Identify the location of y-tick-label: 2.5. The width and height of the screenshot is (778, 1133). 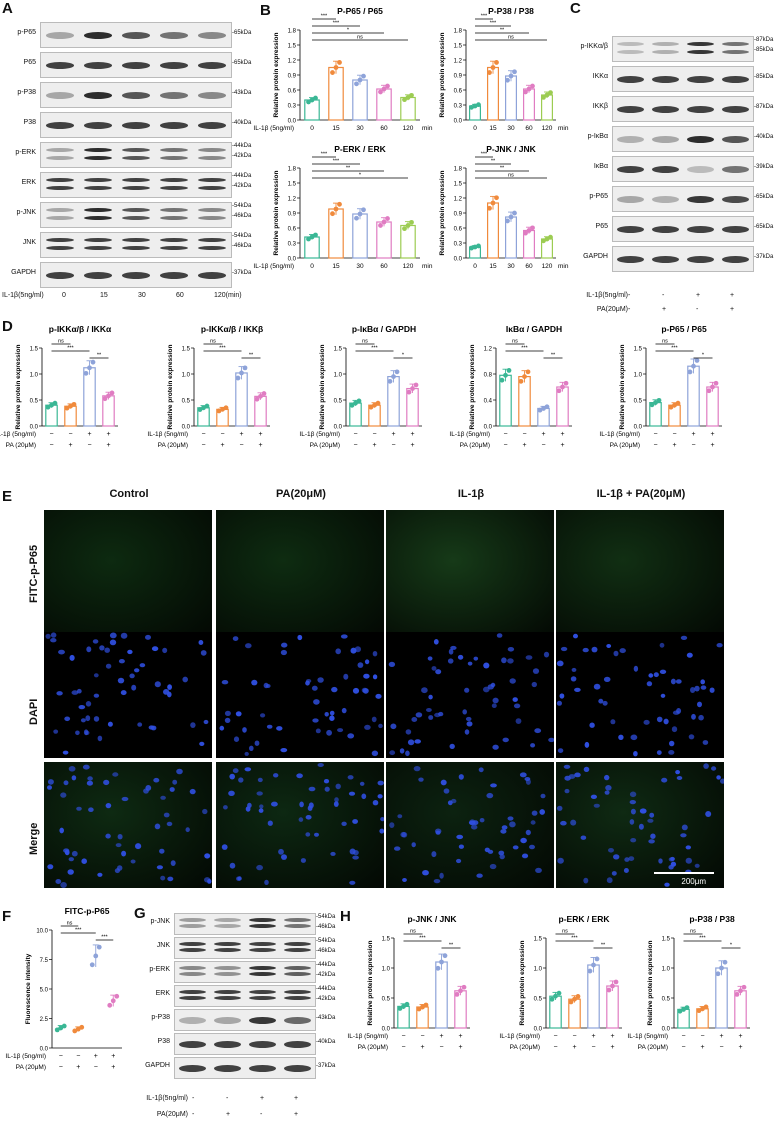
(44, 1020).